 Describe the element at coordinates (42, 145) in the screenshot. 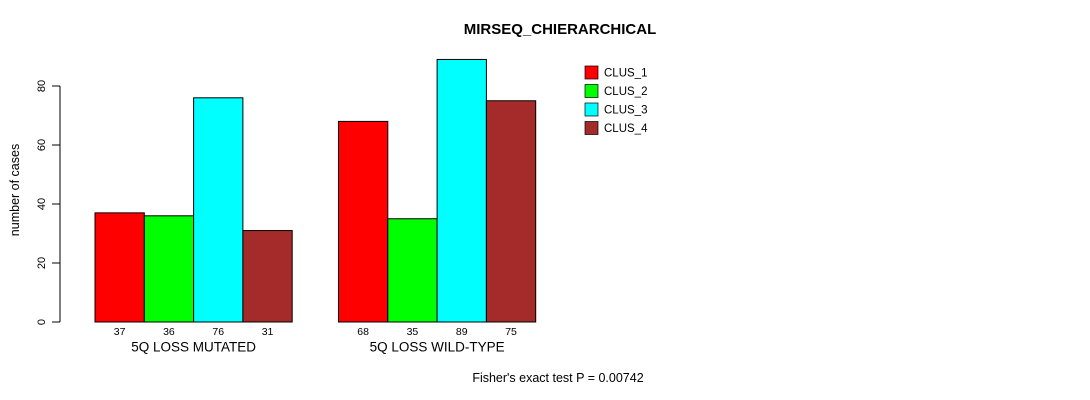

I see `y-tick-label: 60` at that location.